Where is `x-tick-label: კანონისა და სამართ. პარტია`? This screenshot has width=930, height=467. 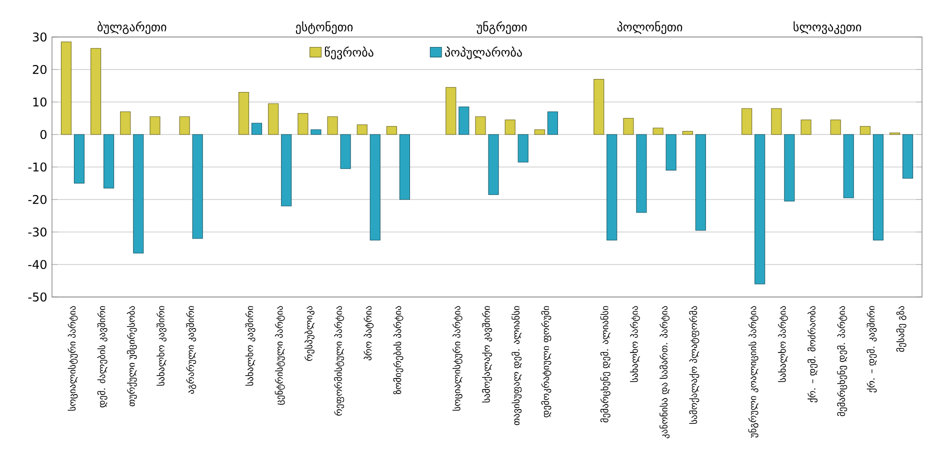 x-tick-label: კანონისა და სამართ. პარტია is located at coordinates (665, 372).